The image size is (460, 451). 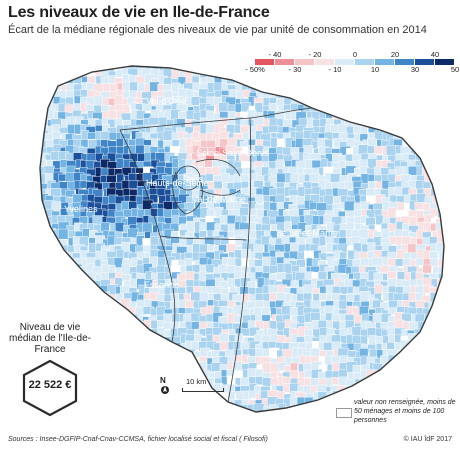 I want to click on legend-bottom-label: 10, so click(x=375, y=69).